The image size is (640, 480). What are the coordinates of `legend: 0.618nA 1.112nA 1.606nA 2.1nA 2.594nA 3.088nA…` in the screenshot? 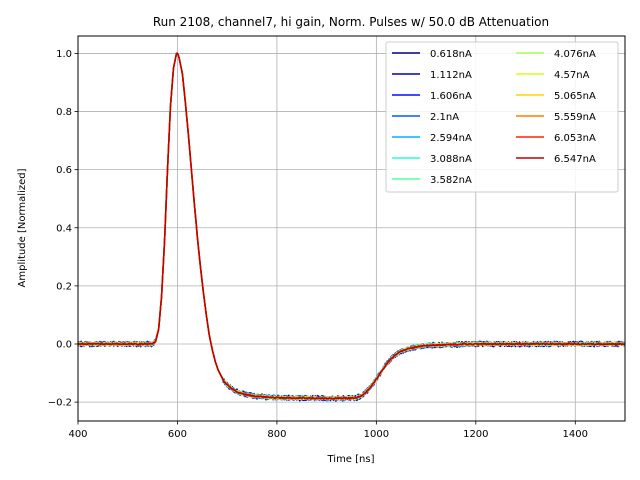 It's located at (502, 117).